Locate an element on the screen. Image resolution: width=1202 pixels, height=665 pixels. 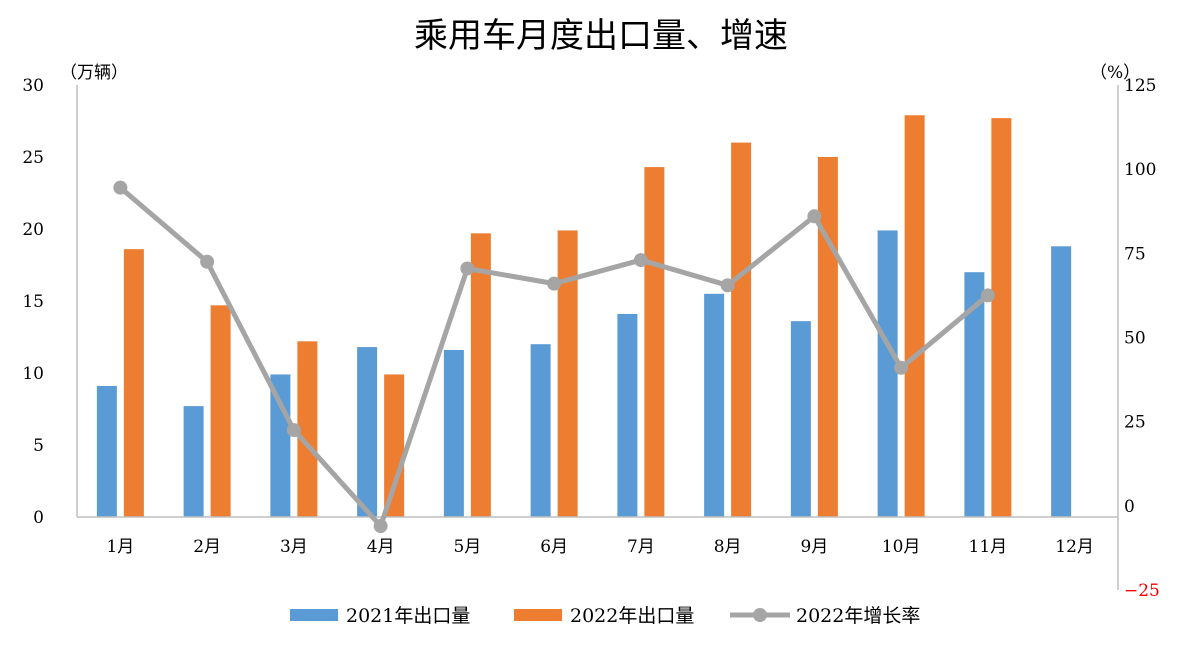
x-tick-label: 11月 is located at coordinates (988, 547).